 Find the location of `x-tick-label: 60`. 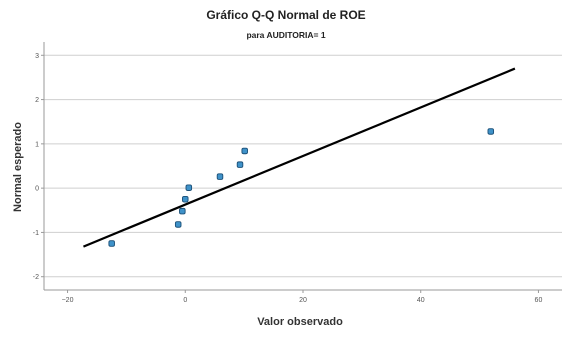

x-tick-label: 60 is located at coordinates (539, 300).